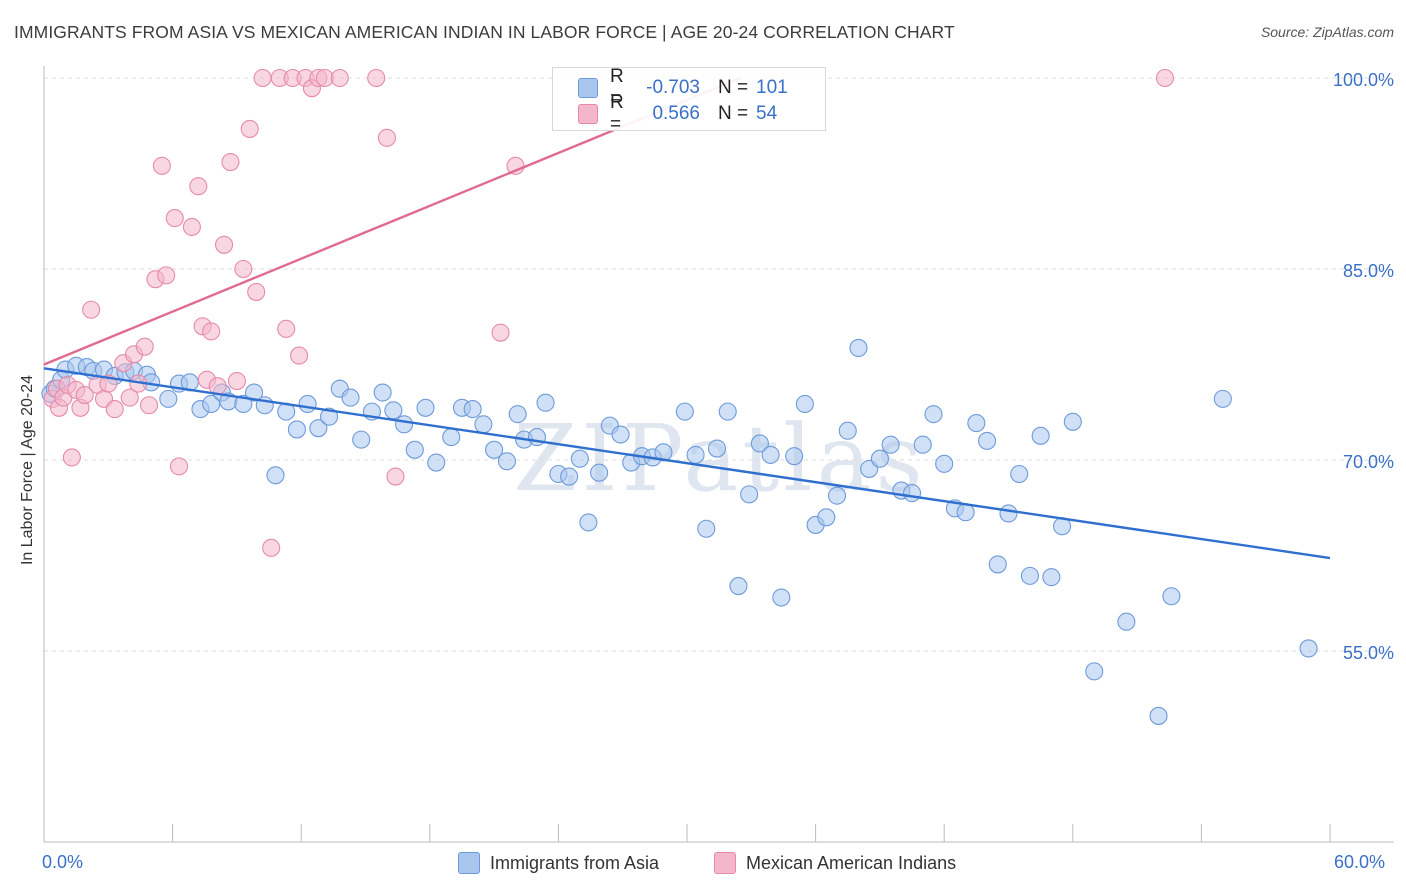  I want to click on x-min-label: 0.0%, so click(63, 862).